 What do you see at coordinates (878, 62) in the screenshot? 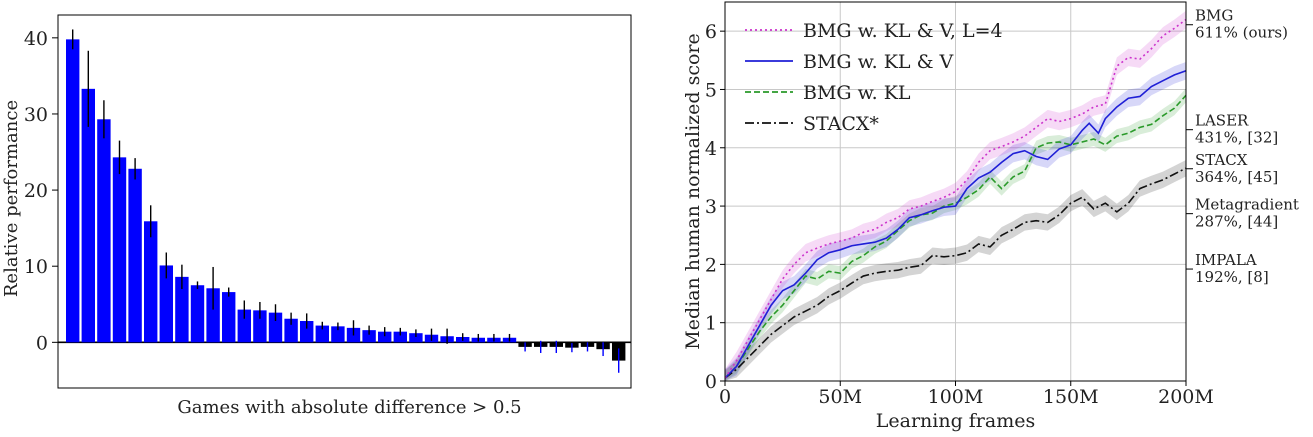
I see `legend-label: BMG w. KL & V` at bounding box center [878, 62].